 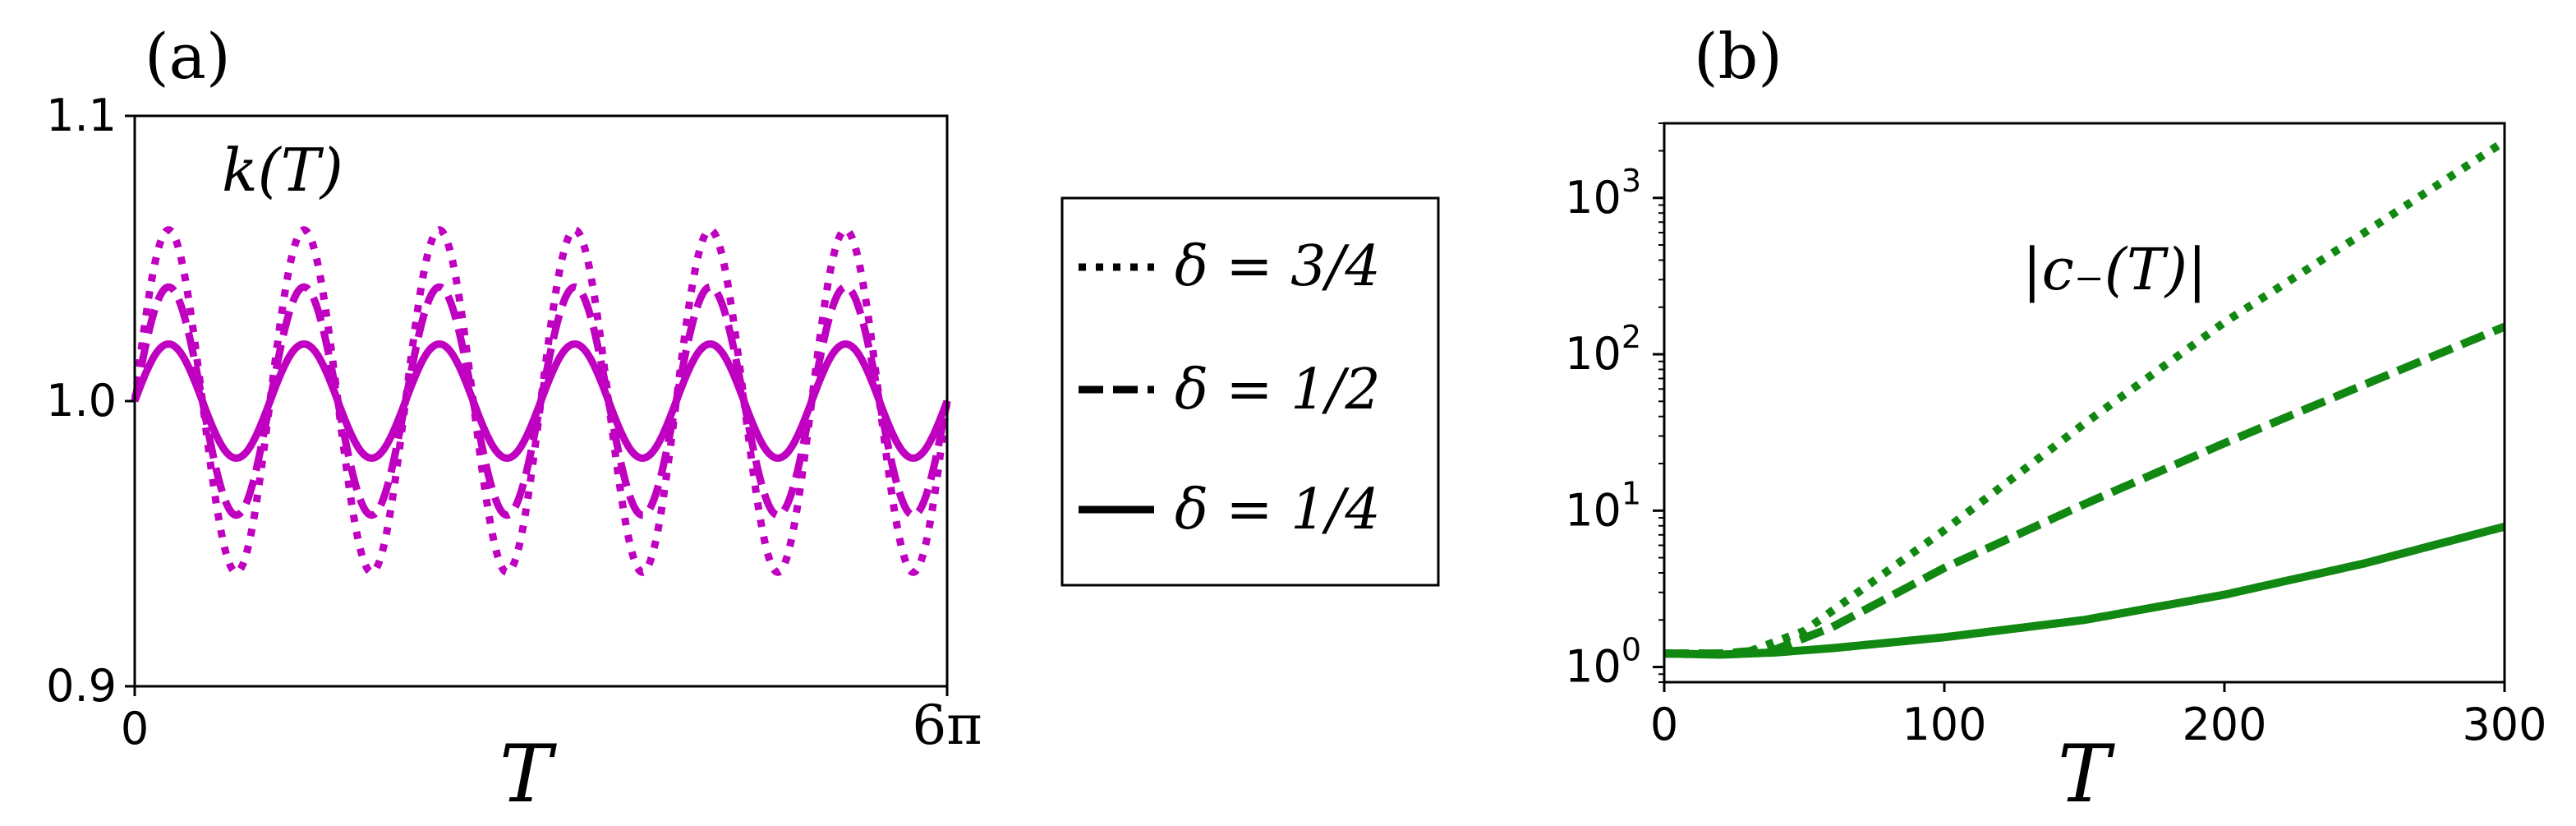 I want to click on panel-a-curves, so click(x=541, y=401).